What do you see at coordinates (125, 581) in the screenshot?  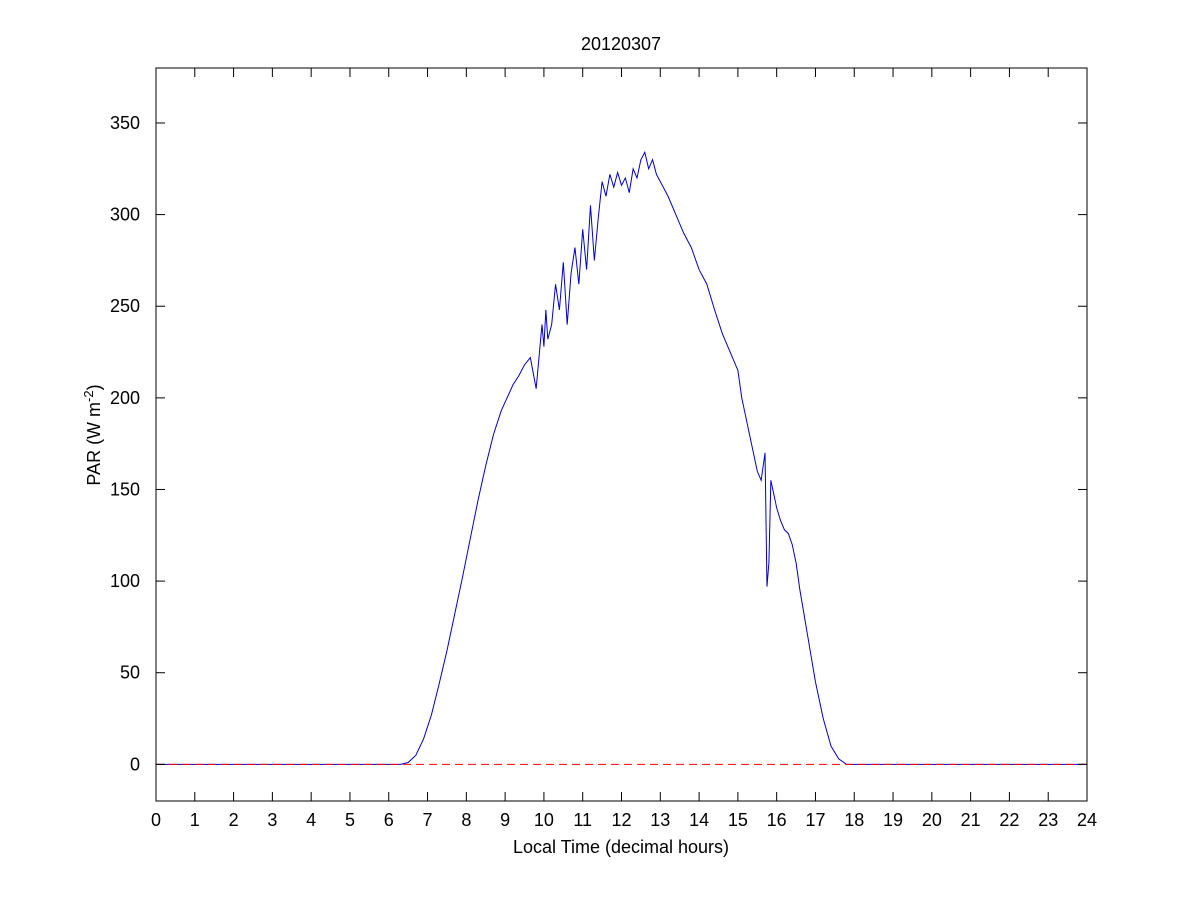 I see `y-tick-label: 100` at bounding box center [125, 581].